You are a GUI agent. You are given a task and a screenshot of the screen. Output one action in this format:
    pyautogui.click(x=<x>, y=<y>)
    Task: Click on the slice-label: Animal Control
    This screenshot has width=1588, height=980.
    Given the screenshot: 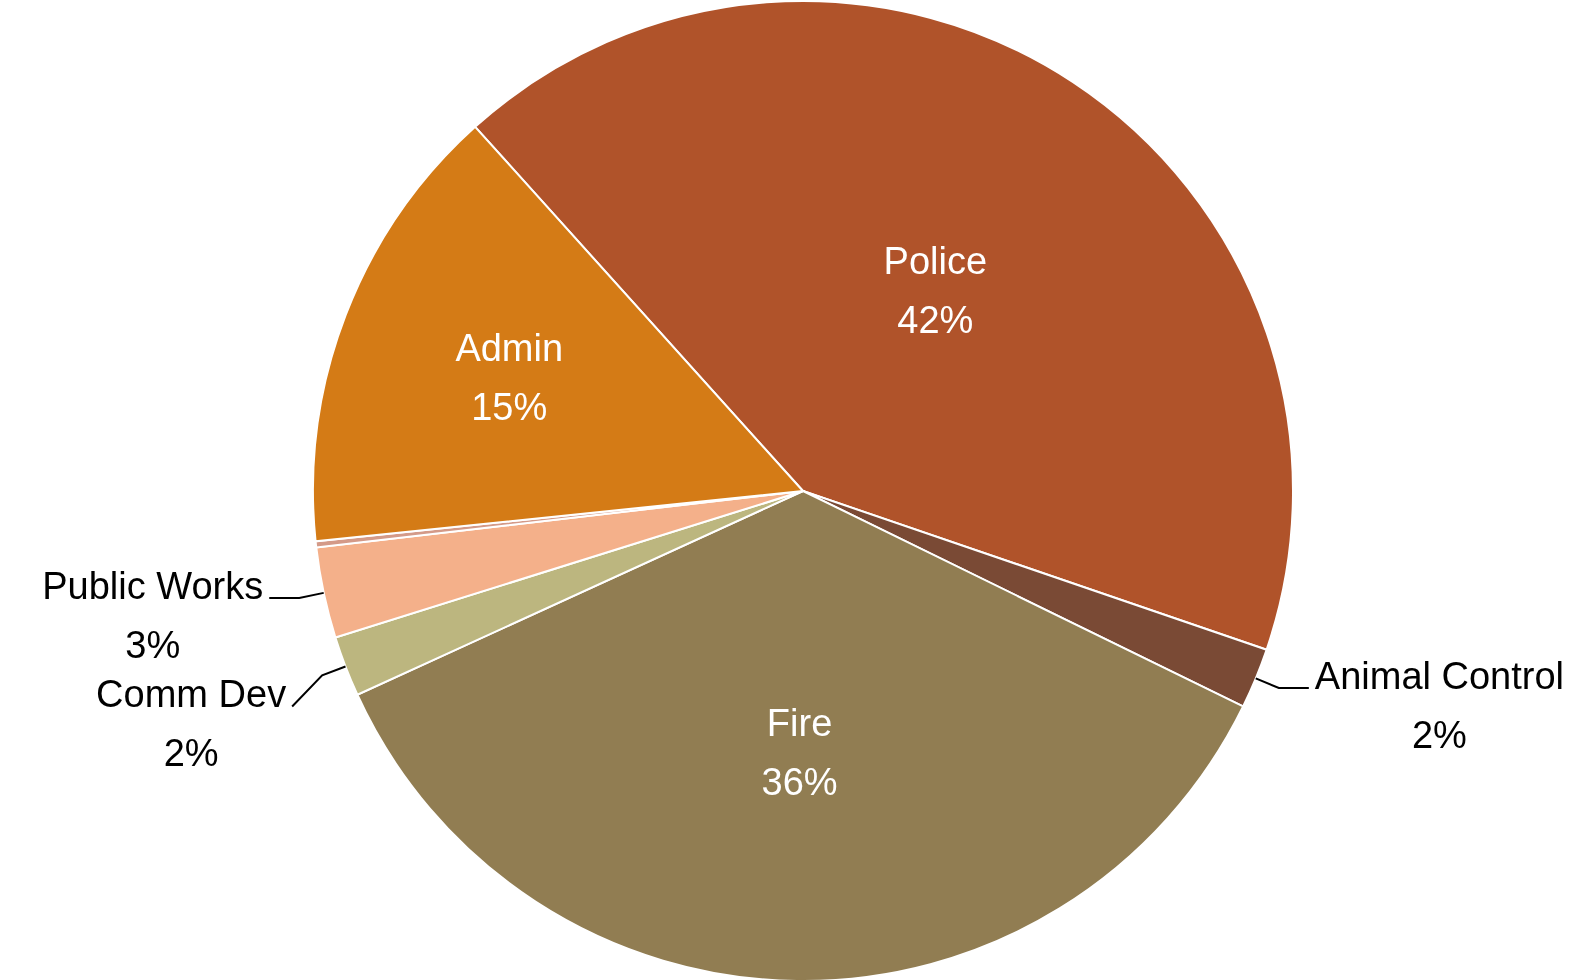 What is the action you would take?
    pyautogui.click(x=1439, y=676)
    